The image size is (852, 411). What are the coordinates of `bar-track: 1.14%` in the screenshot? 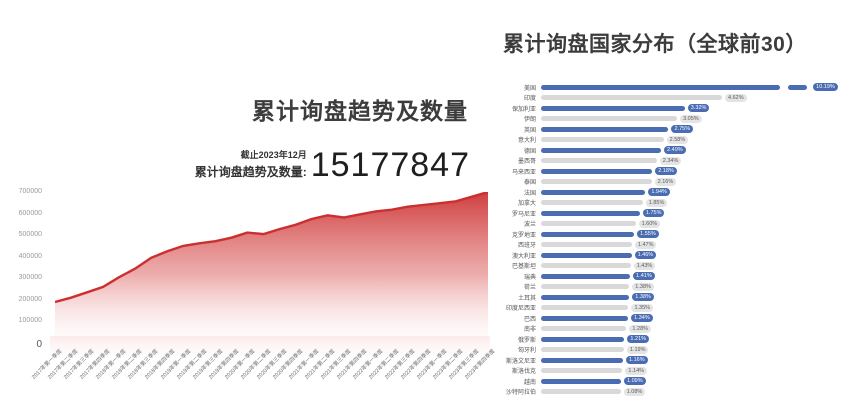 It's located at (694, 370).